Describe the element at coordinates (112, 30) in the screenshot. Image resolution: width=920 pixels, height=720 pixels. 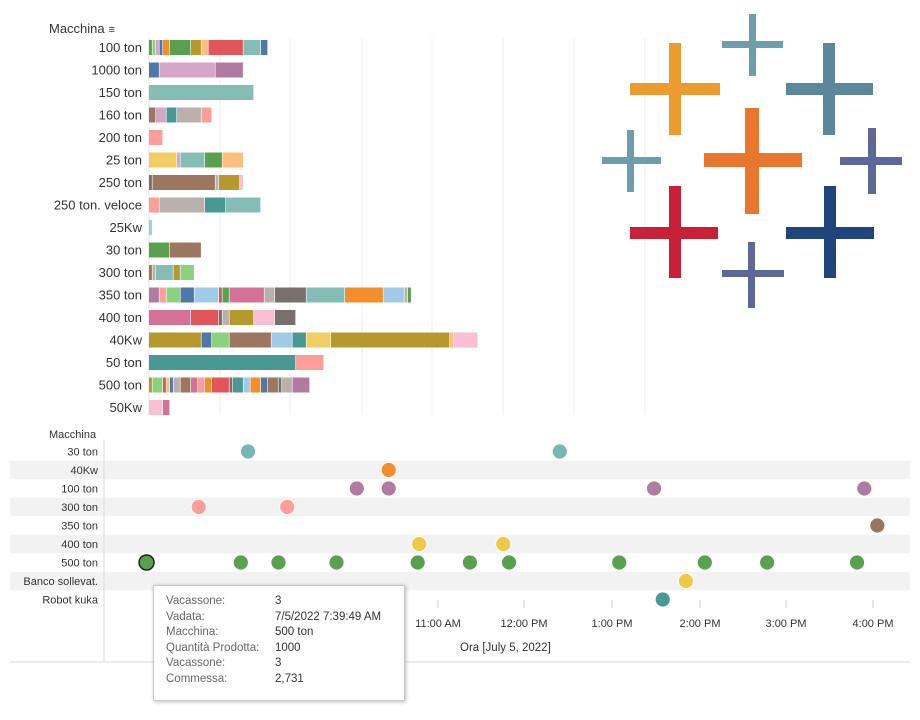
I see `sort-icon: ≡` at that location.